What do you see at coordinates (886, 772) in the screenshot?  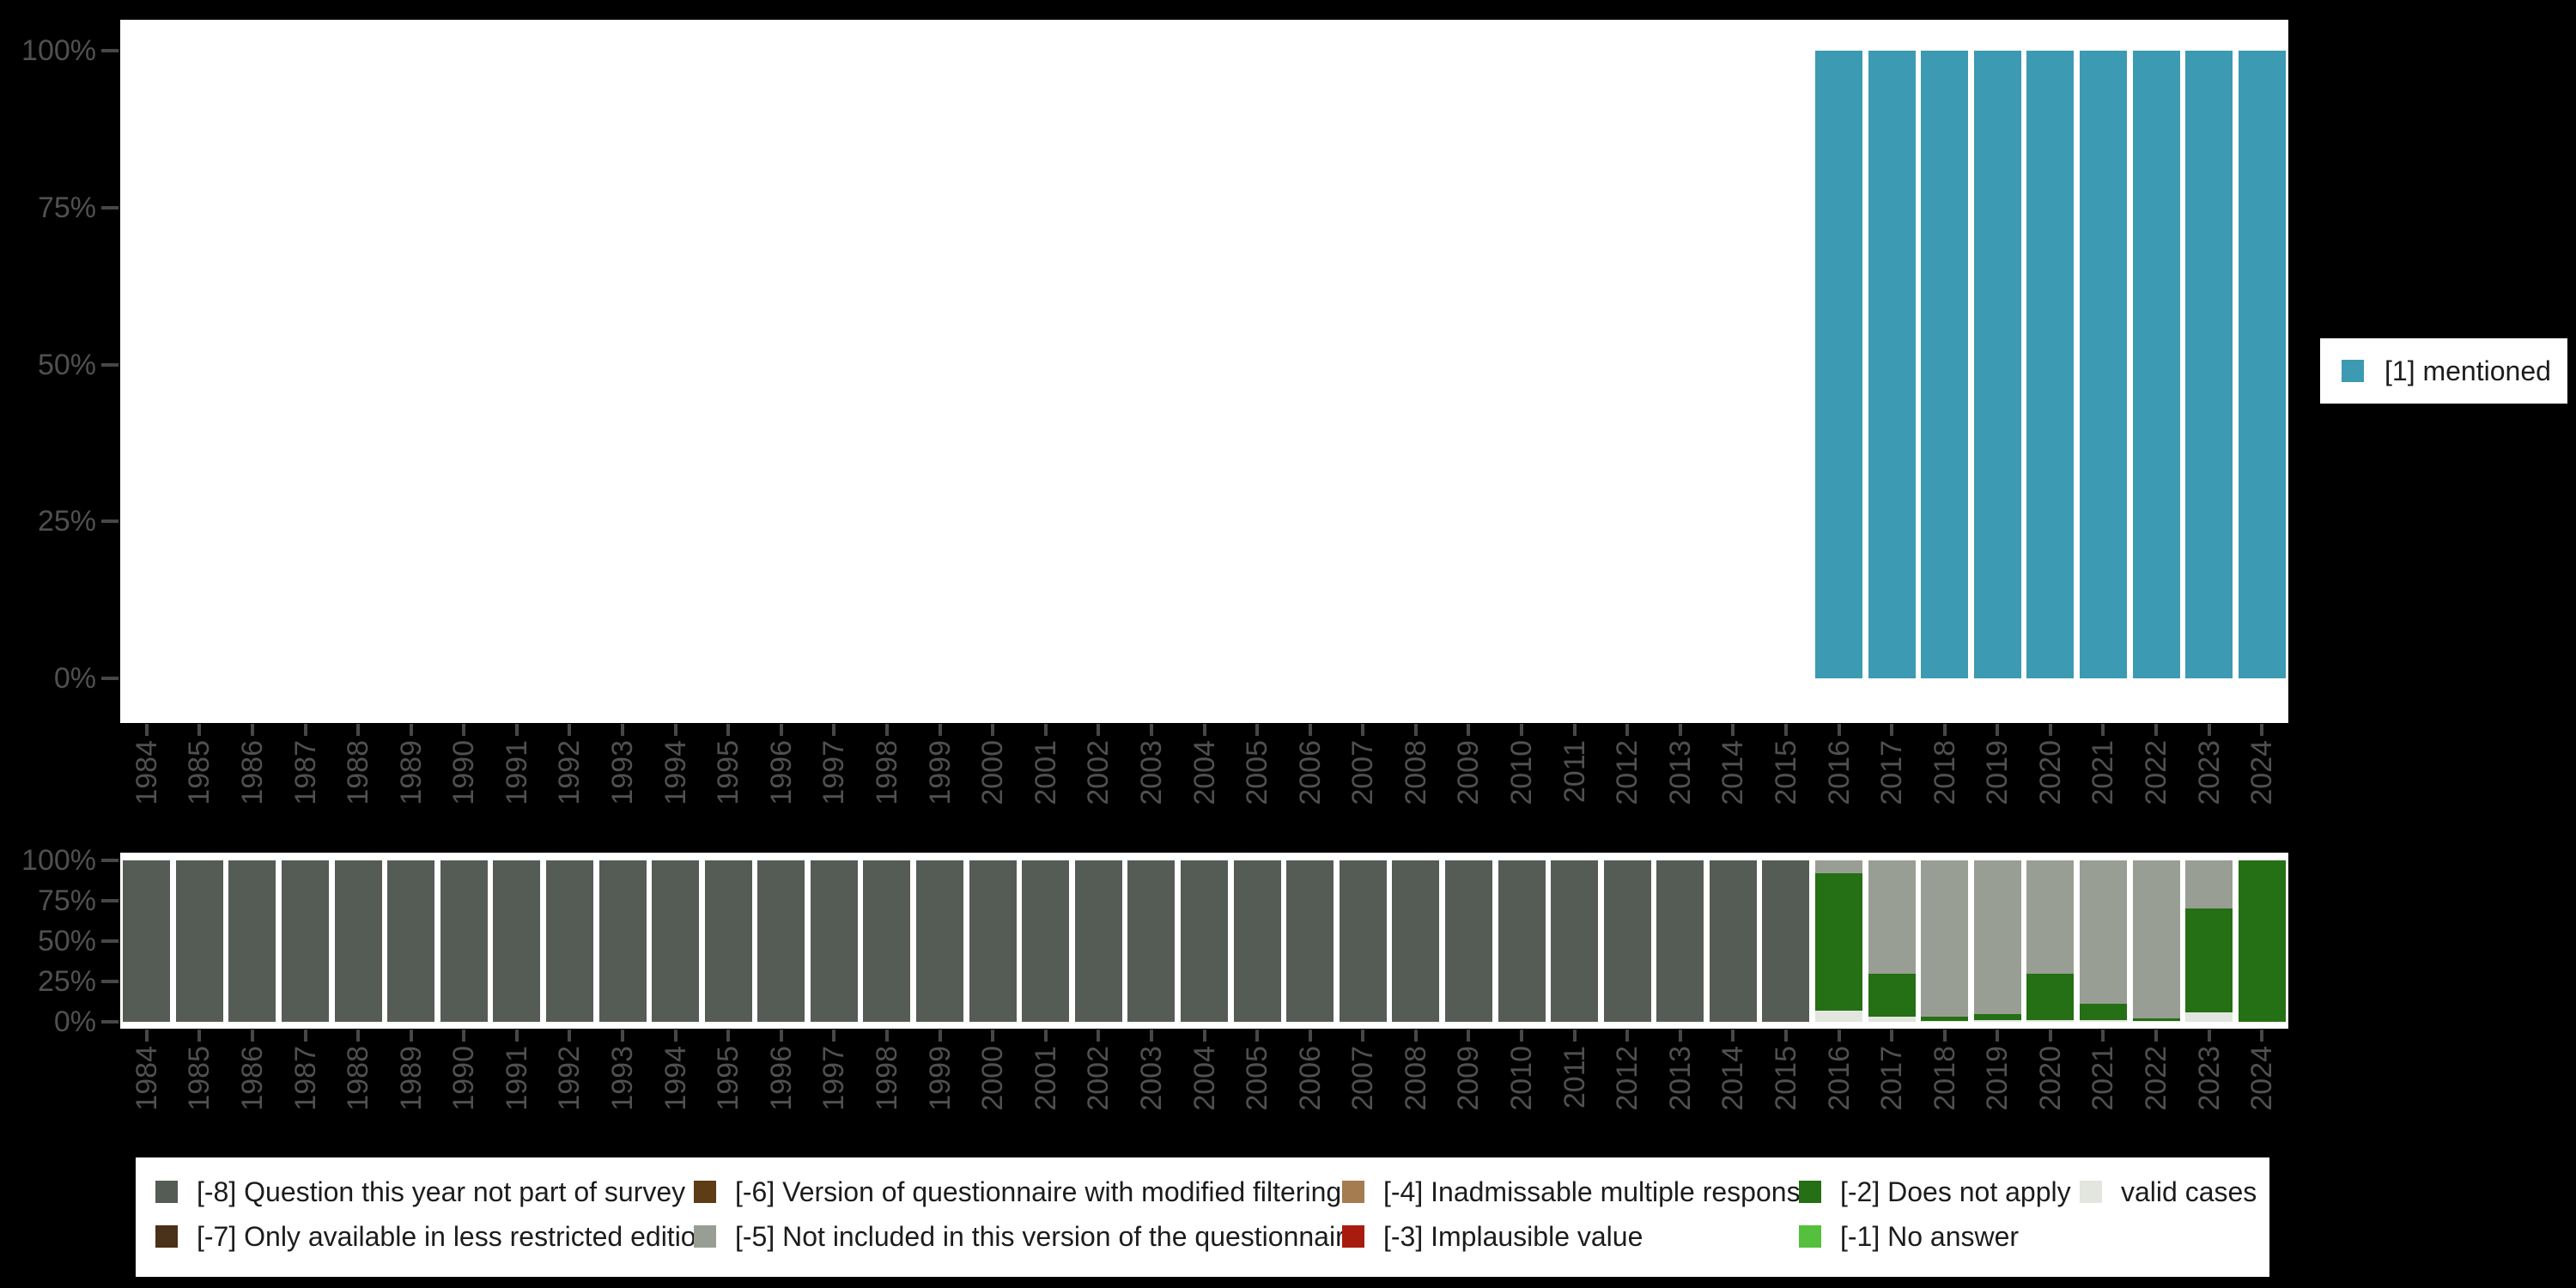 I see `x-axis-year-label: 1998` at bounding box center [886, 772].